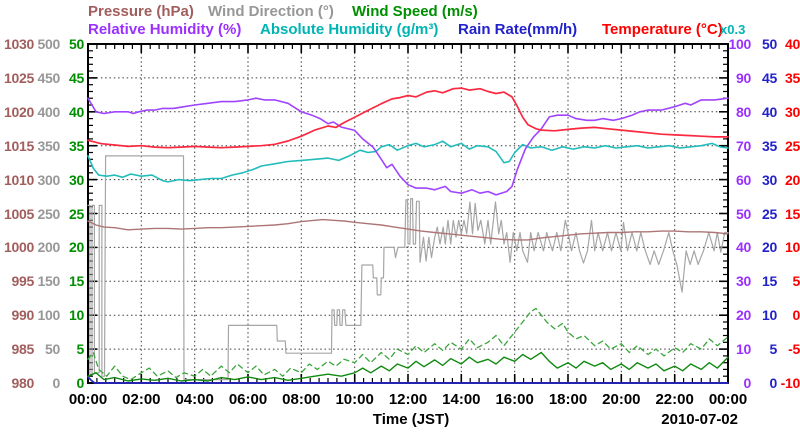 The height and width of the screenshot is (434, 800). What do you see at coordinates (19, 111) in the screenshot?
I see `tick-label-pressure: 1020` at bounding box center [19, 111].